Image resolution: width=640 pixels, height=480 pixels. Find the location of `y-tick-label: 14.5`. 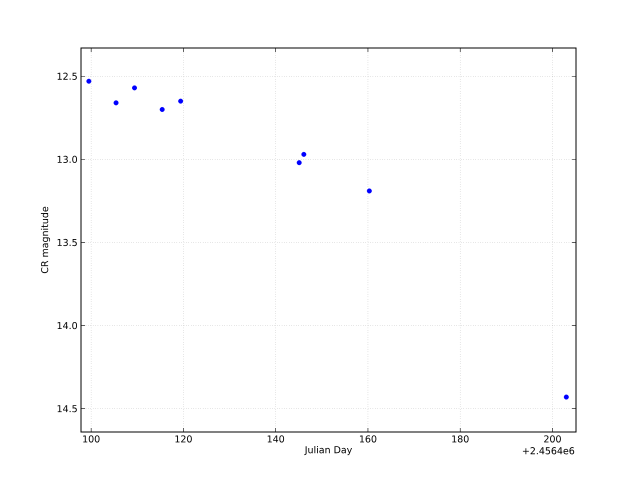

y-tick-label: 14.5 is located at coordinates (67, 408).